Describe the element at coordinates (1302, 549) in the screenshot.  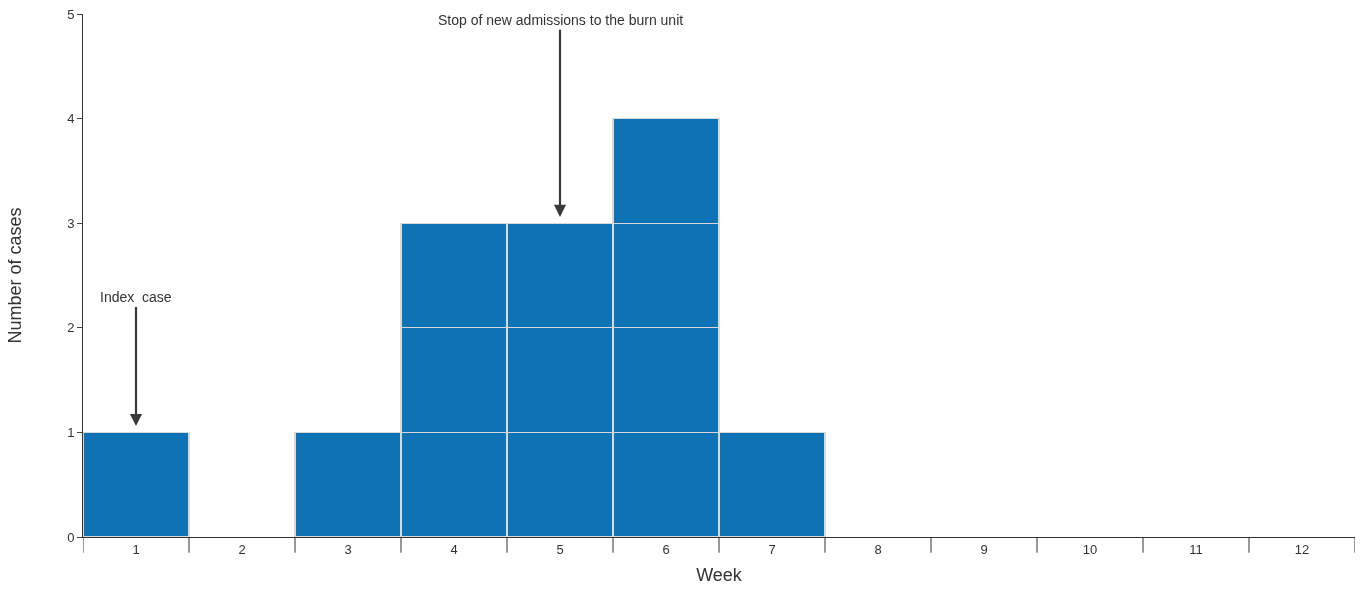
I see `x-tick-label: 12` at that location.